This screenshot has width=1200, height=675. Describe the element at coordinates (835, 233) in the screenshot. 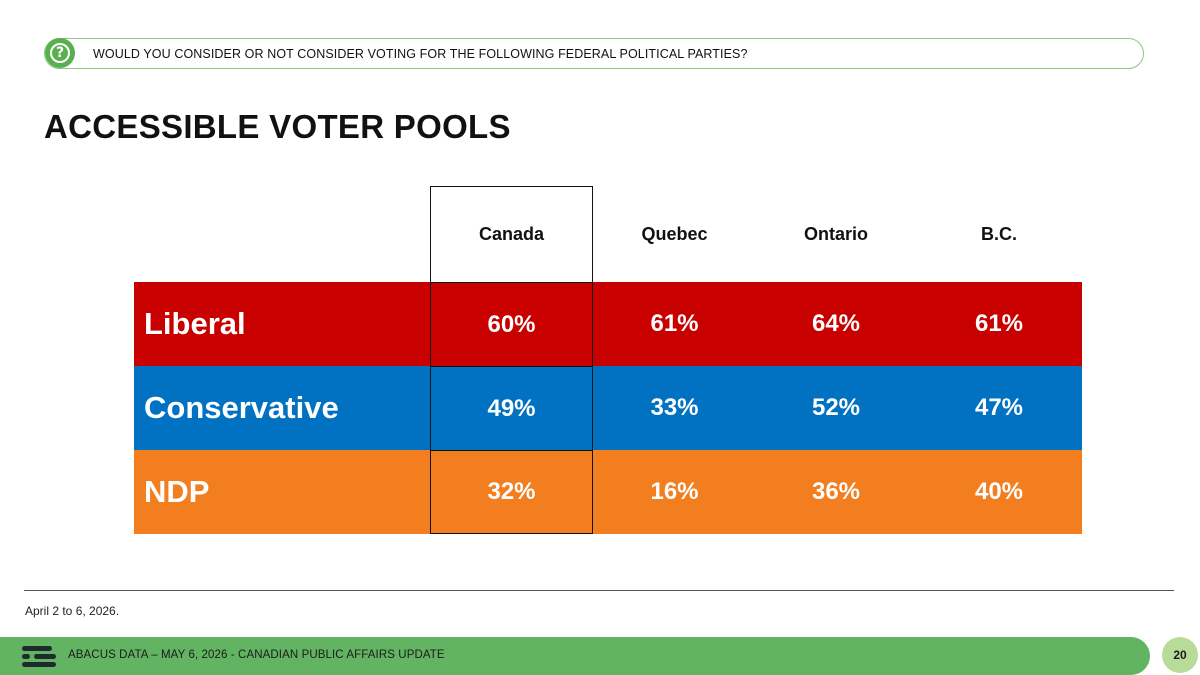

I see `column-header-ontario: Ontario` at that location.